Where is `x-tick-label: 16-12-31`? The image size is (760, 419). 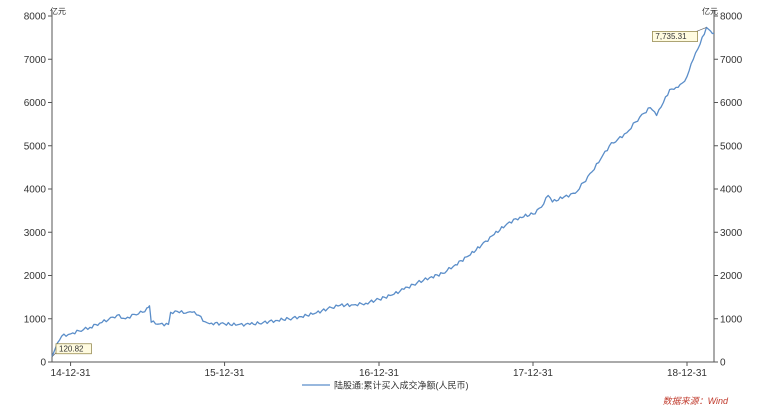
x-tick-label: 16-12-31 is located at coordinates (379, 373).